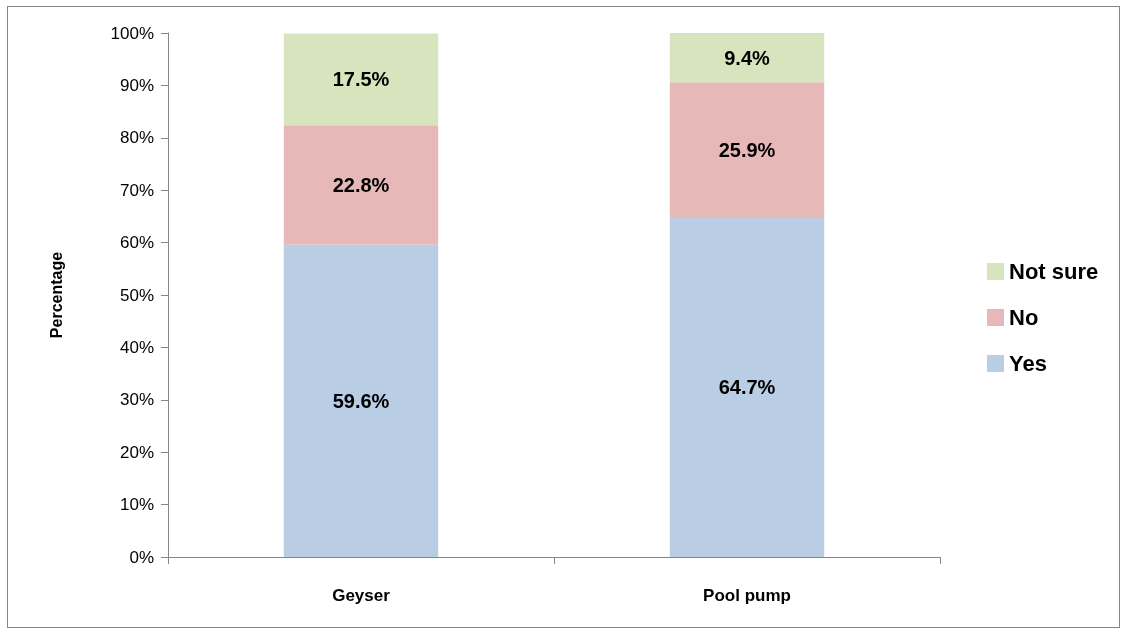  What do you see at coordinates (361, 595) in the screenshot?
I see `x-tick-label: Geyser` at bounding box center [361, 595].